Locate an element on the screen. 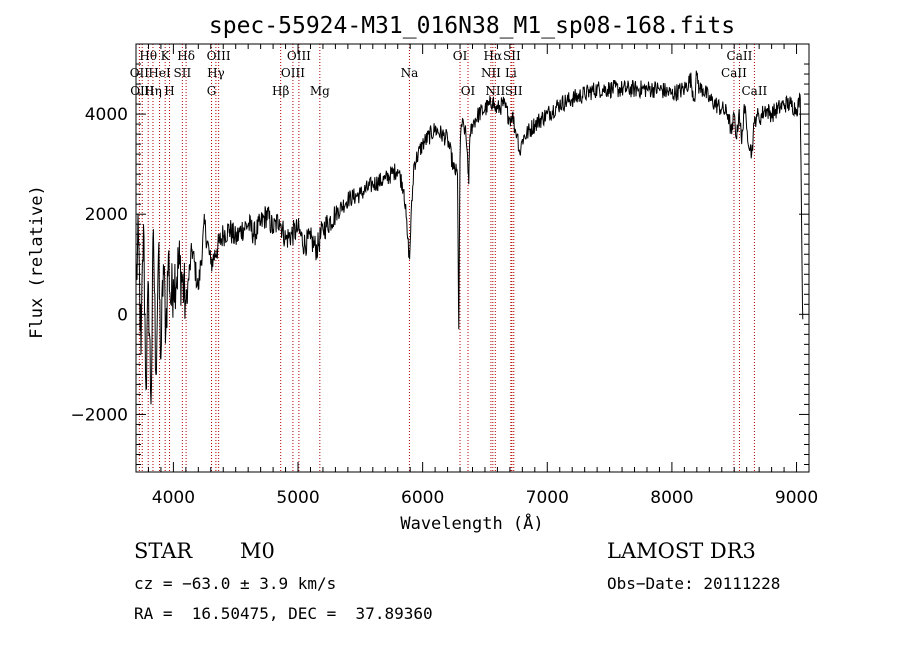 This screenshot has width=900, height=649. line-label-3: Hη is located at coordinates (153, 91).